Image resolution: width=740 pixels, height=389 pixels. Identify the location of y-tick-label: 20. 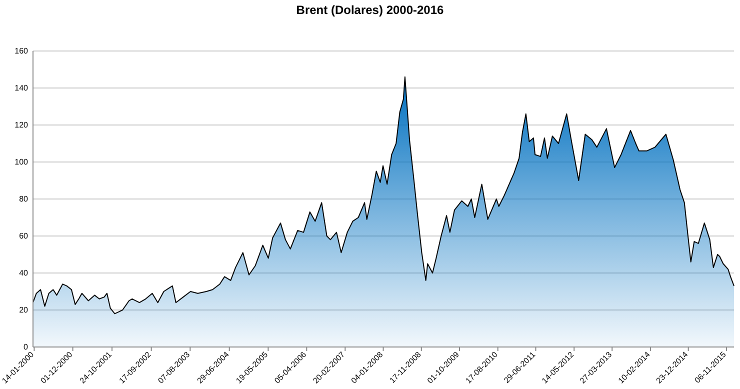
(24, 310).